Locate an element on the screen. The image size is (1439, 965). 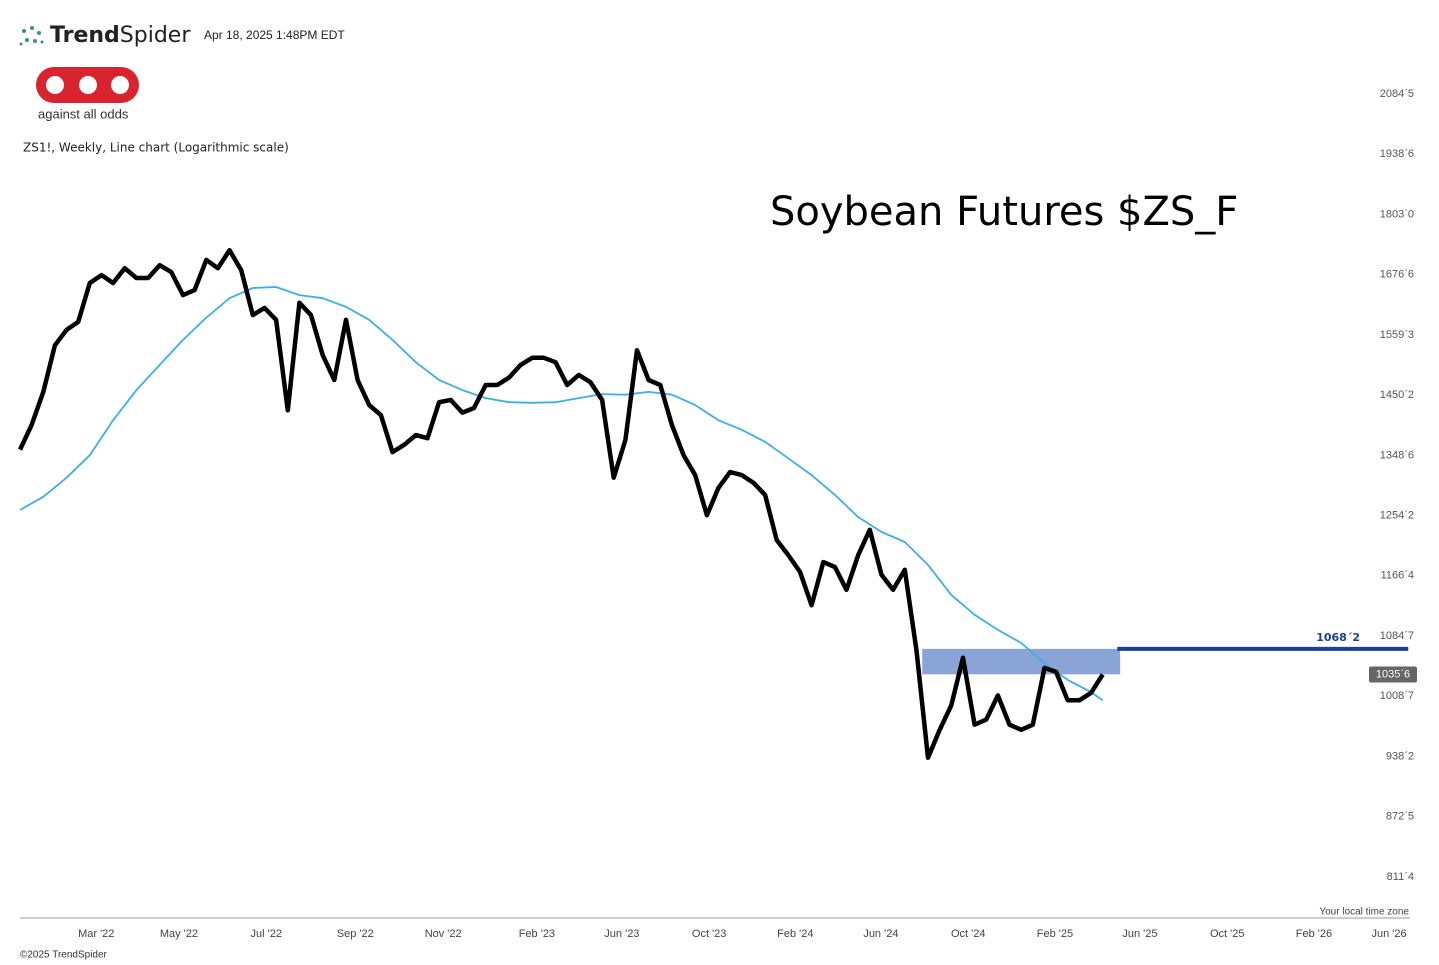
x-tick-label: Feb '25 is located at coordinates (1055, 934).